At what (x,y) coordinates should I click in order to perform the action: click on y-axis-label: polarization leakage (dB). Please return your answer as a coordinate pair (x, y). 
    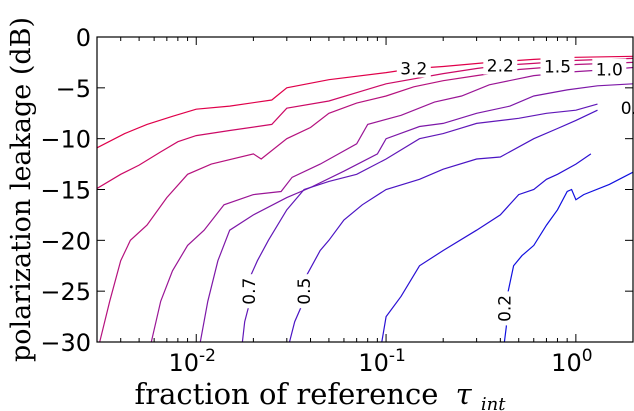
    Looking at the image, I should click on (21, 189).